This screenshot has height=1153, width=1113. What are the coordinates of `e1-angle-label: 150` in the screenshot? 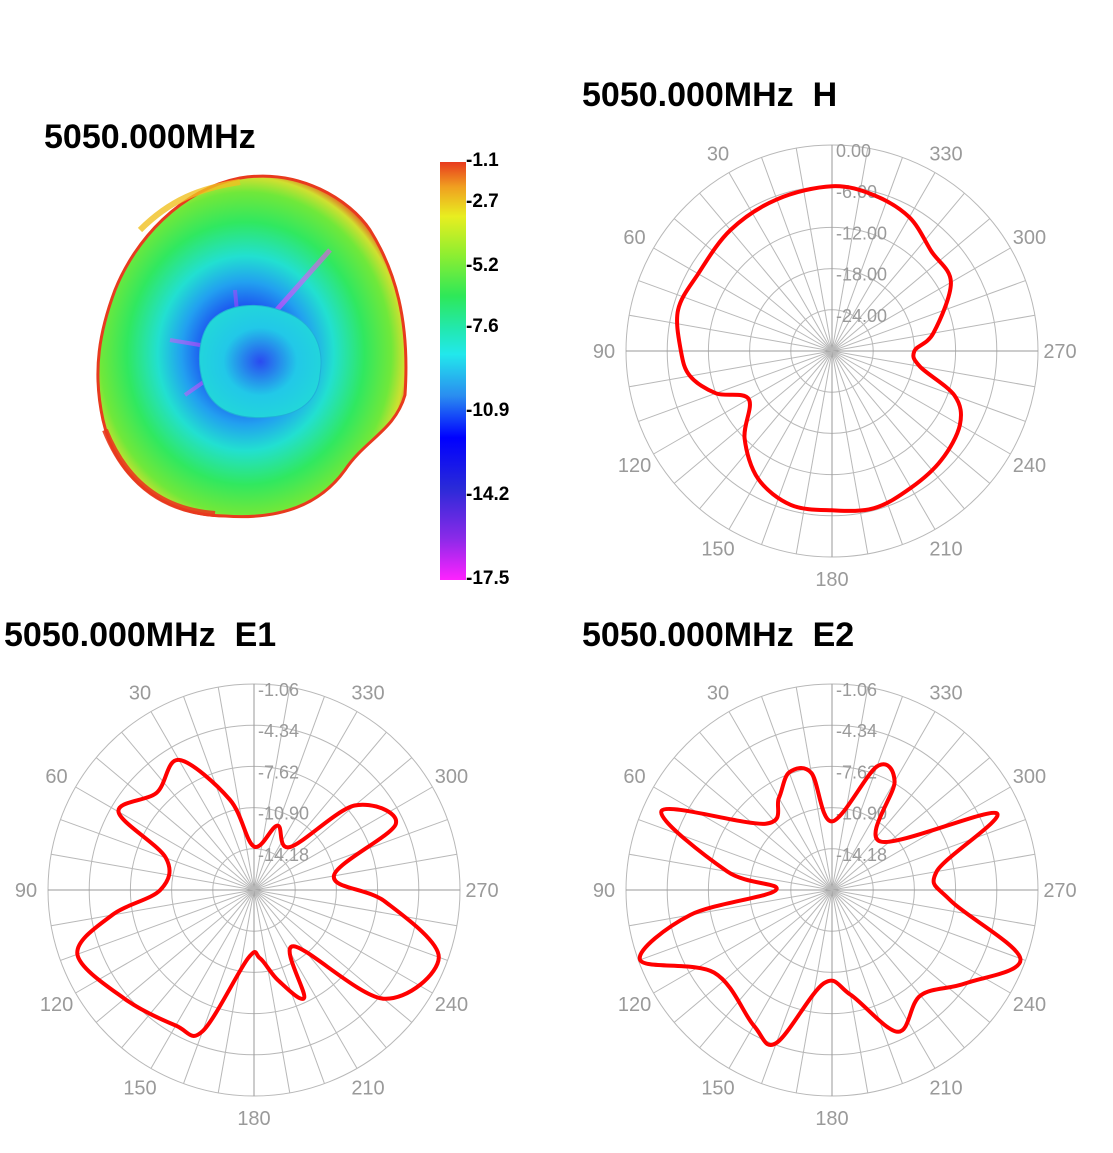 It's located at (139, 1088).